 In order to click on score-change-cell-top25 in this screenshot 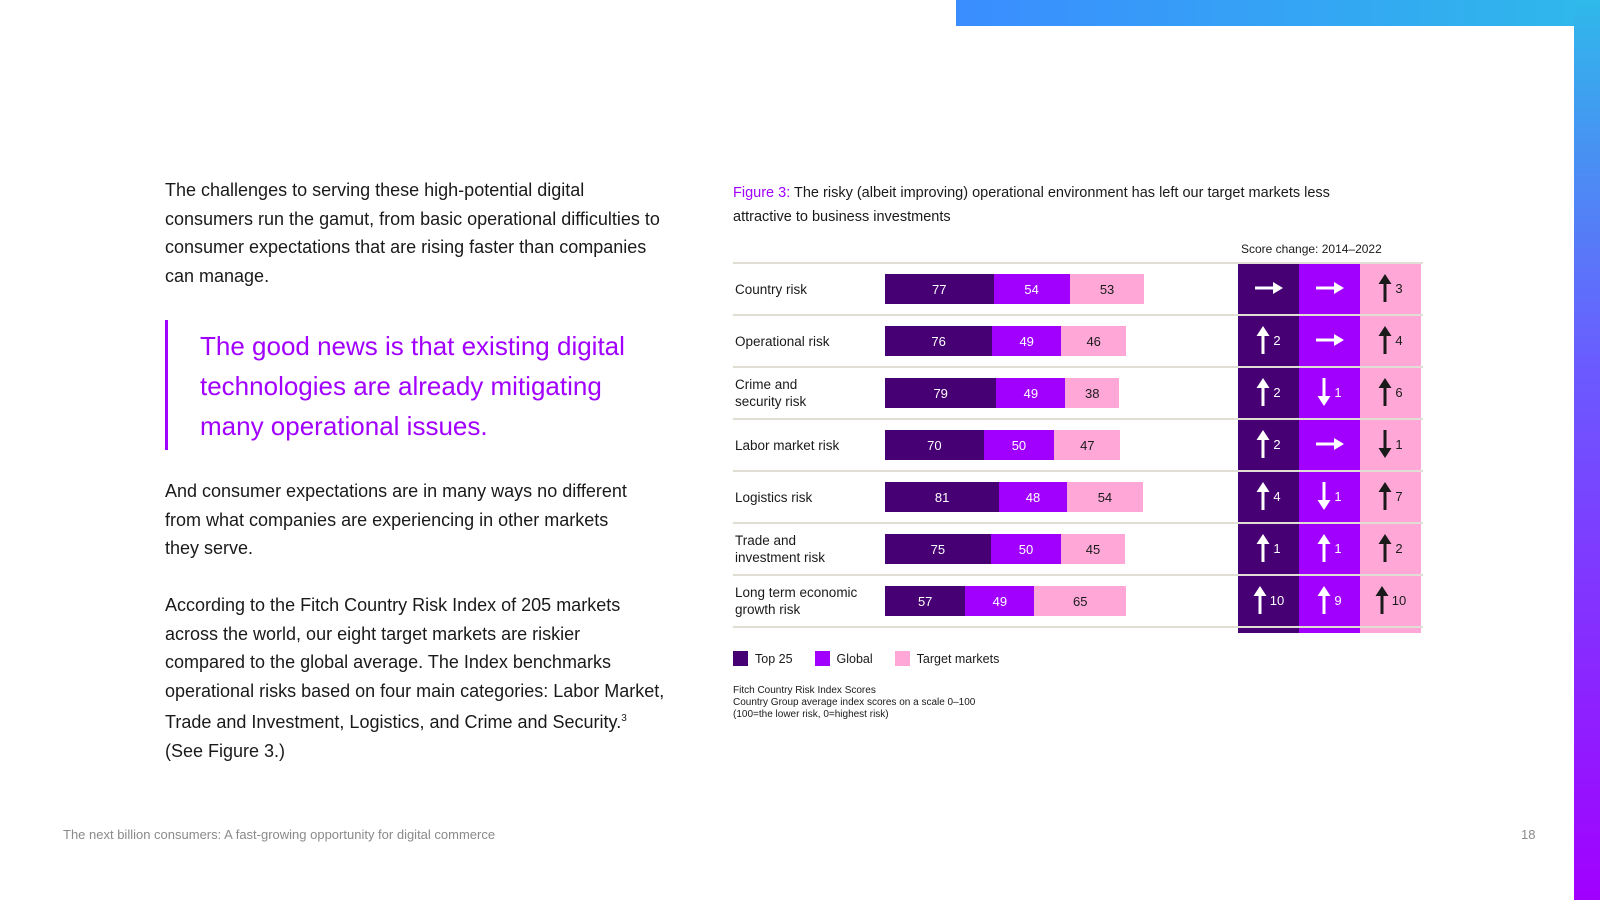, I will do `click(1268, 288)`.